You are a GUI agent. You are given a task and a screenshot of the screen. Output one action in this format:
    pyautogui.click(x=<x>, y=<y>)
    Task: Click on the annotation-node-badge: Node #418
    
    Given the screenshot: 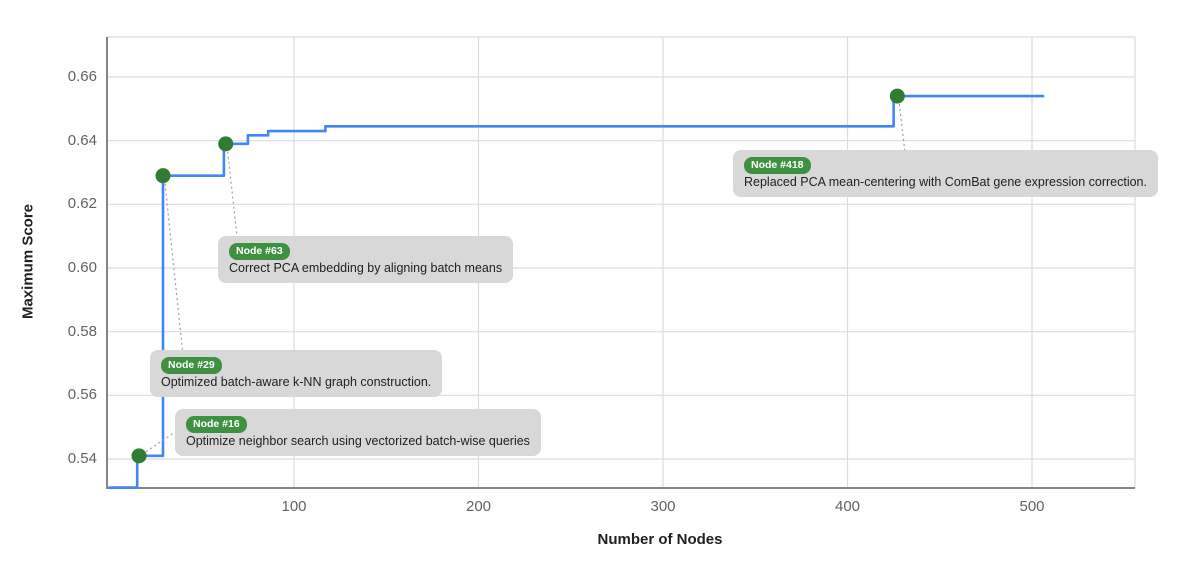 What is the action you would take?
    pyautogui.click(x=777, y=165)
    